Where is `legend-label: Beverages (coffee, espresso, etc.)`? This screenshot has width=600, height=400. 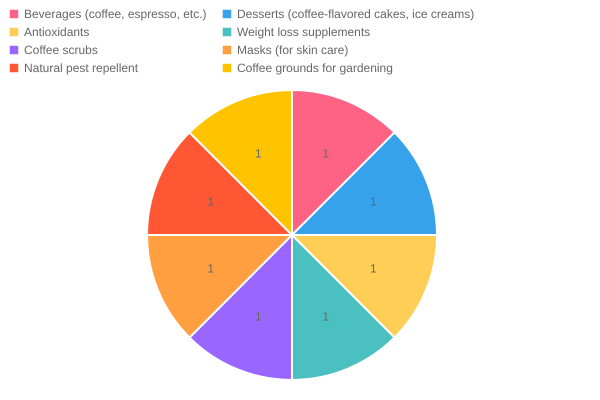 legend-label: Beverages (coffee, espresso, etc.) is located at coordinates (115, 14).